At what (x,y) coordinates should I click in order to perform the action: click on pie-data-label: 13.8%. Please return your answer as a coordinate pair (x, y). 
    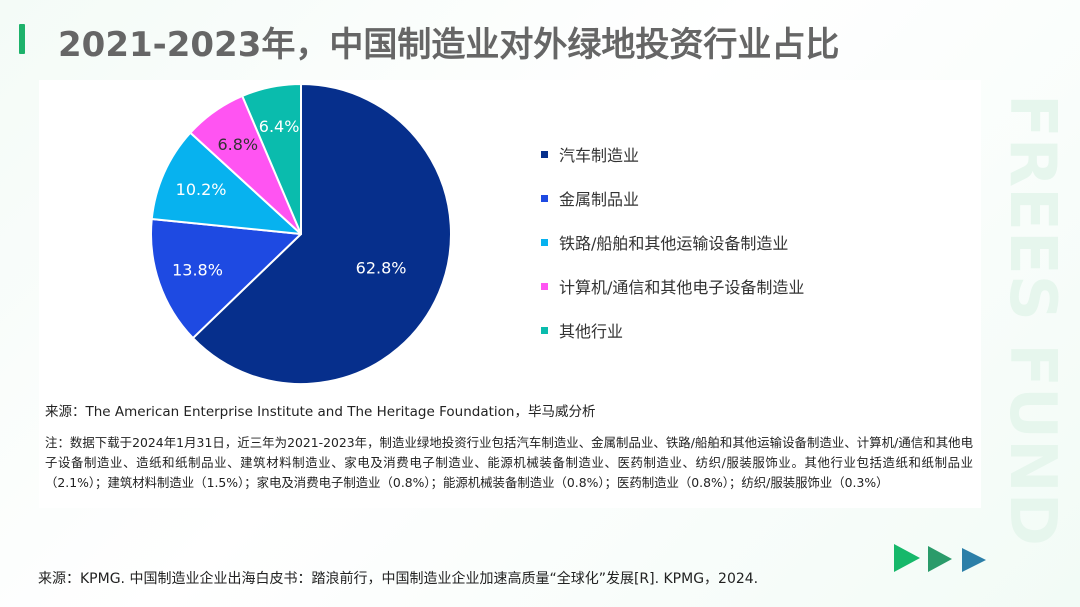
    Looking at the image, I should click on (197, 269).